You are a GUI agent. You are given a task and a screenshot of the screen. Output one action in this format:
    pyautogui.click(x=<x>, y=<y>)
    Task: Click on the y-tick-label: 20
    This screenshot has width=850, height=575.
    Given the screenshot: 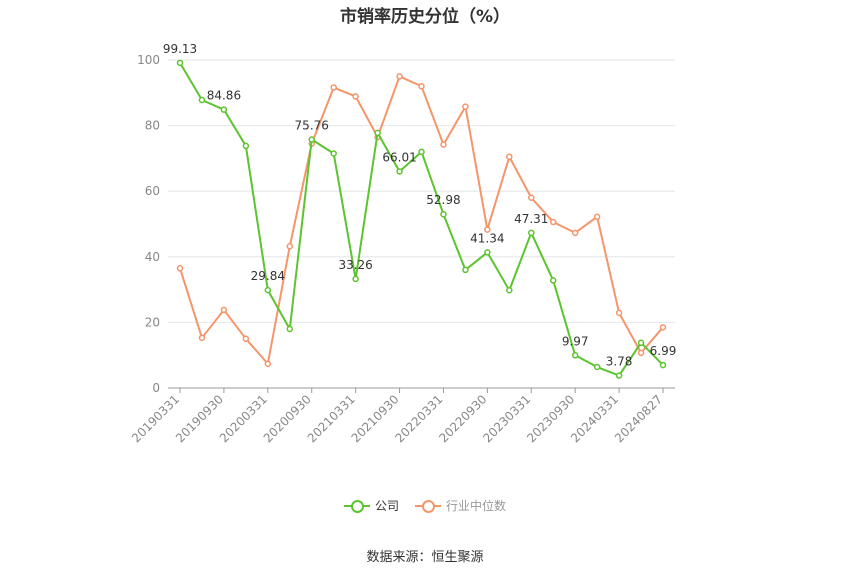 What is the action you would take?
    pyautogui.click(x=152, y=322)
    